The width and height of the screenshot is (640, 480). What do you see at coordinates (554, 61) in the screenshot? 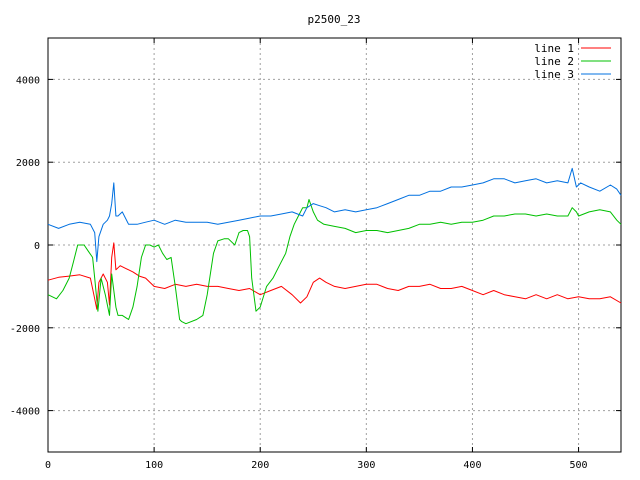
I see `legend-label-2: line 2` at bounding box center [554, 61].